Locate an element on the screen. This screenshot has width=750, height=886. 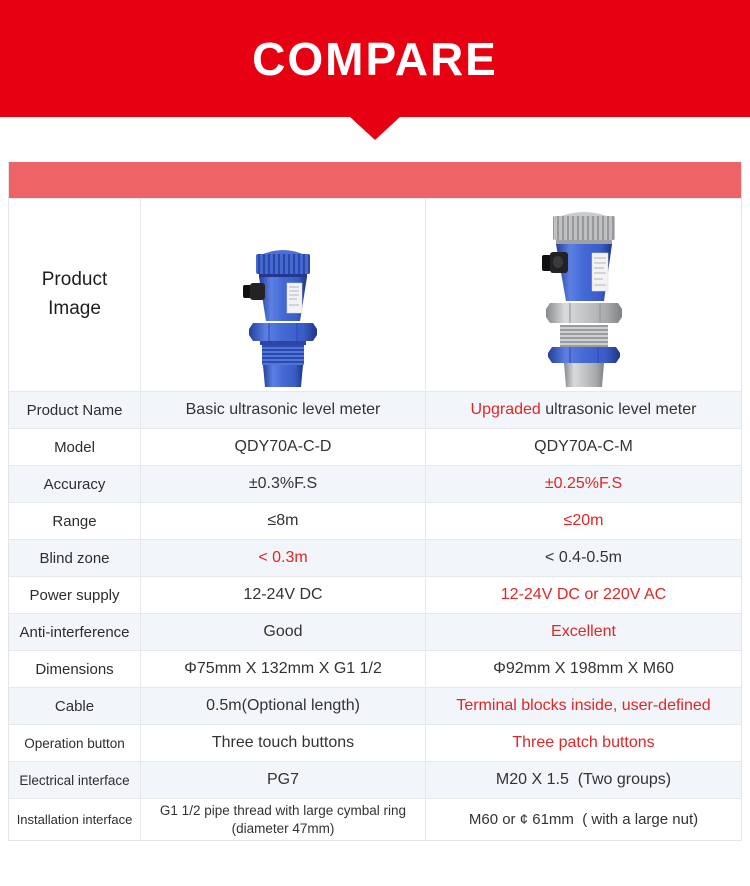
upgraded-value: Terminal blocks inside, user-defined is located at coordinates (583, 705).